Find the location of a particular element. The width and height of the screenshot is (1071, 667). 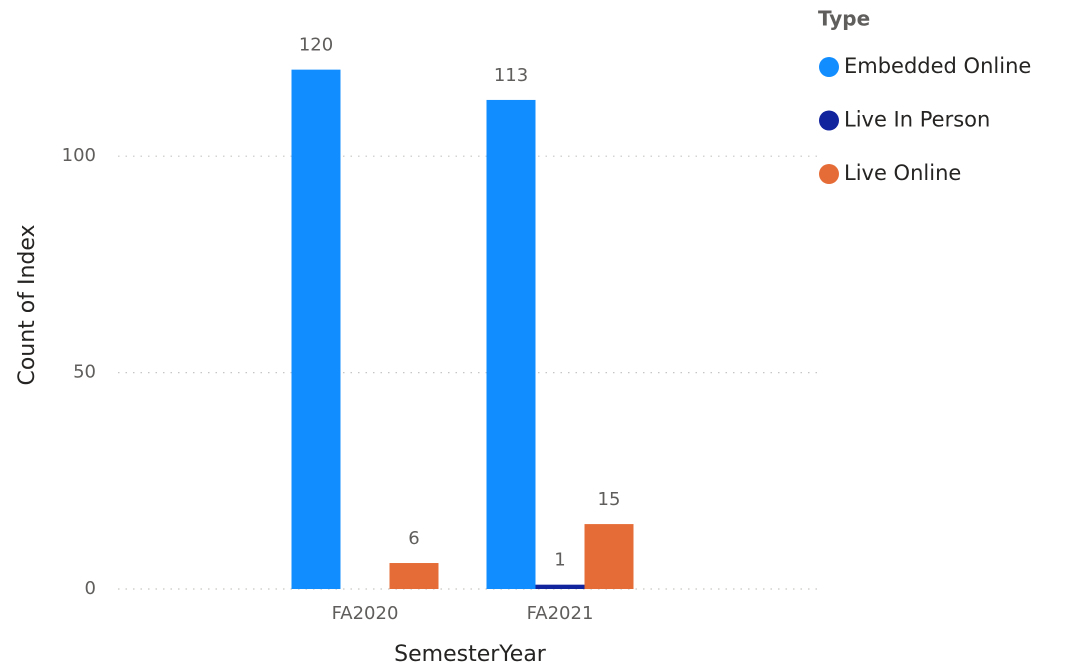

data-label: 15 is located at coordinates (609, 499).